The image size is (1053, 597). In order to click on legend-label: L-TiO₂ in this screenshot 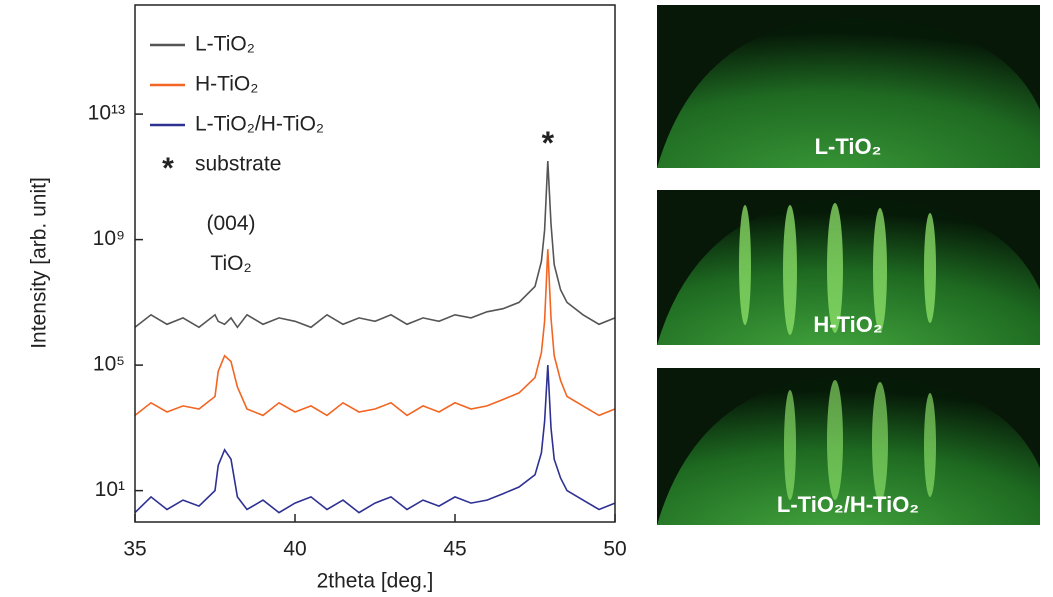, I will do `click(225, 44)`.